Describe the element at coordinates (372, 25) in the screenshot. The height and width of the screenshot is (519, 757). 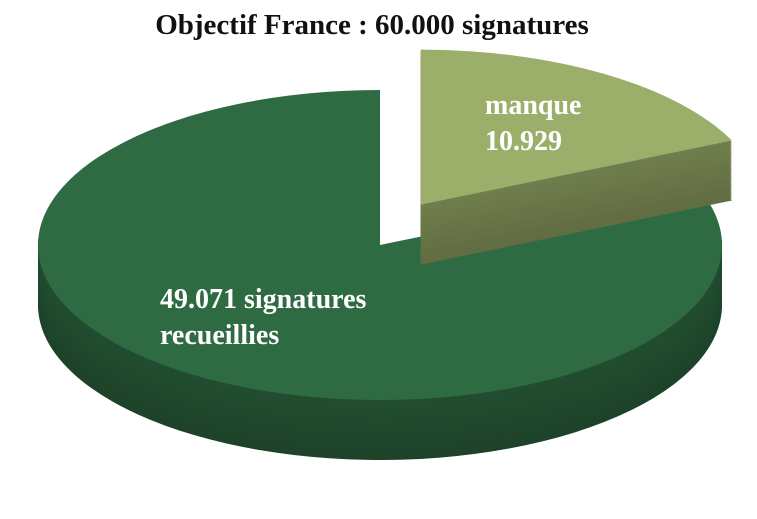
I see `chart-title: Objectif France : 60.000 signatures` at that location.